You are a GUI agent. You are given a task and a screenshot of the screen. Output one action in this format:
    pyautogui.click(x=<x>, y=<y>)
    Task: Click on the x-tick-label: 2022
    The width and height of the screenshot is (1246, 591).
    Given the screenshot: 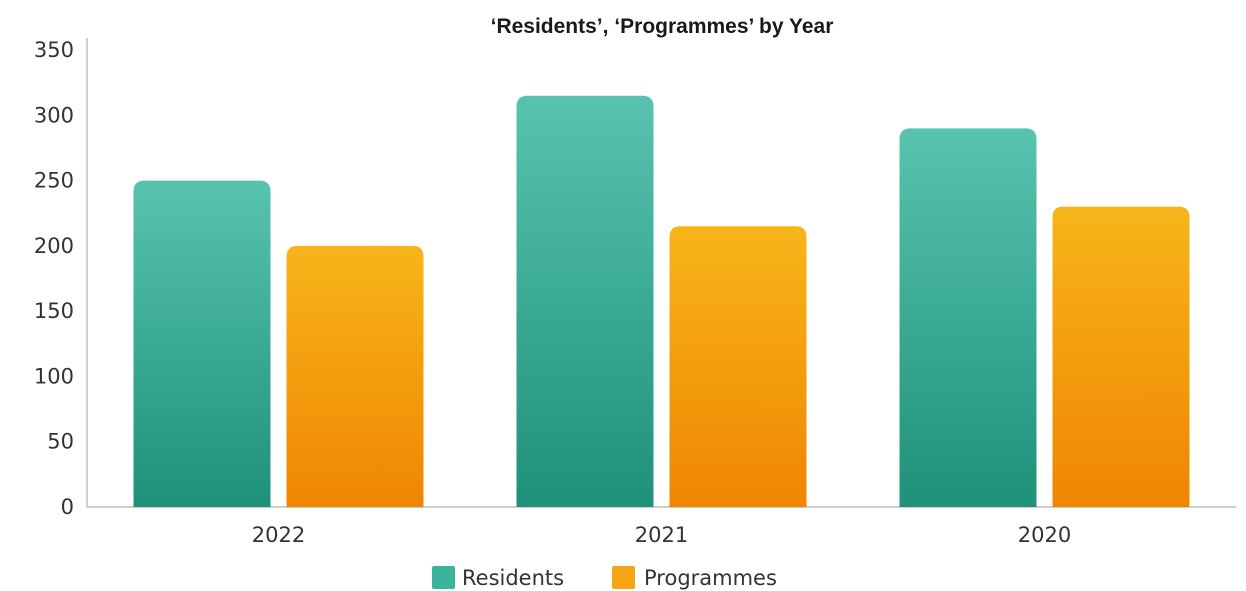 What is the action you would take?
    pyautogui.click(x=278, y=535)
    